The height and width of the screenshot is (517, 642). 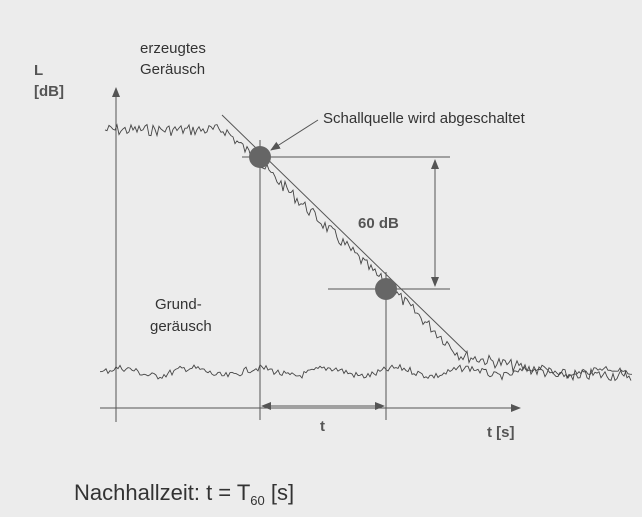 What do you see at coordinates (162, 492) in the screenshot?
I see `caption-text: Nachhallzeit: t = T` at bounding box center [162, 492].